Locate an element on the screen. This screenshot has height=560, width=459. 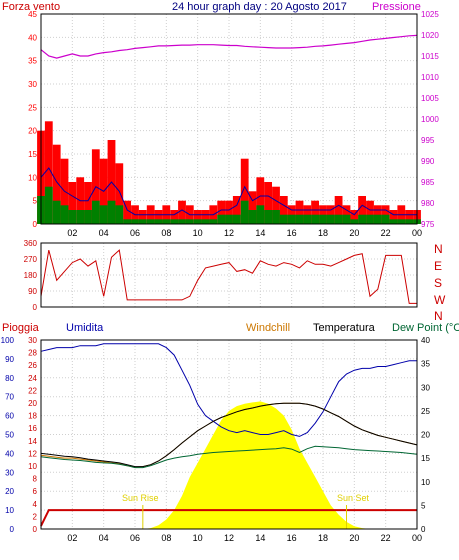
direction-line is located at coordinates (228, 276).